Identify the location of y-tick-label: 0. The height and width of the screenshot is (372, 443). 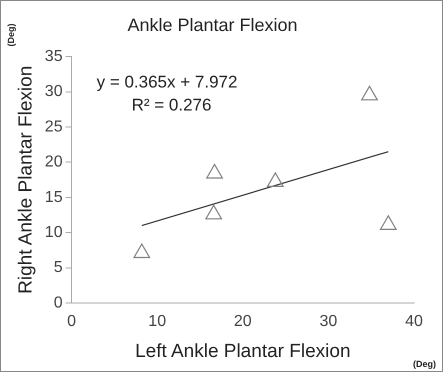
(58, 303).